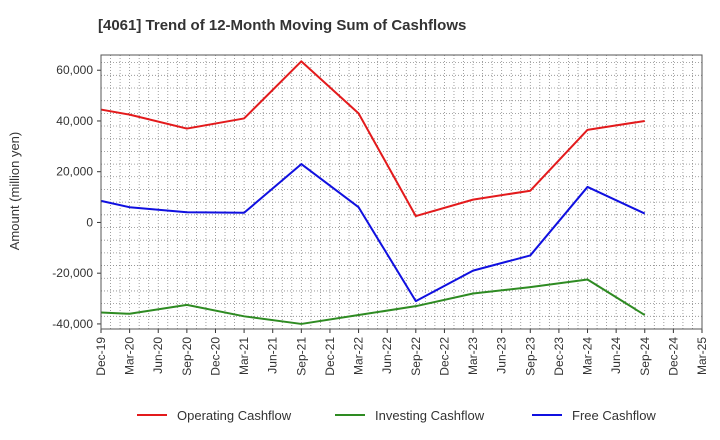 The width and height of the screenshot is (720, 440). Describe the element at coordinates (502, 355) in the screenshot. I see `x-tick-label: Jun-23` at that location.